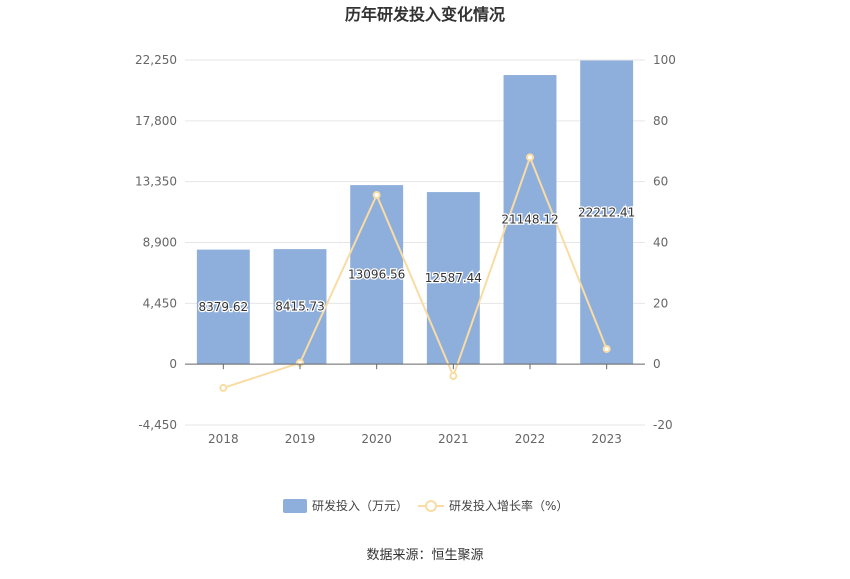 The height and width of the screenshot is (579, 850). I want to click on legend: 研发投入（万元） 研发投入增长率（%）, so click(425, 505).